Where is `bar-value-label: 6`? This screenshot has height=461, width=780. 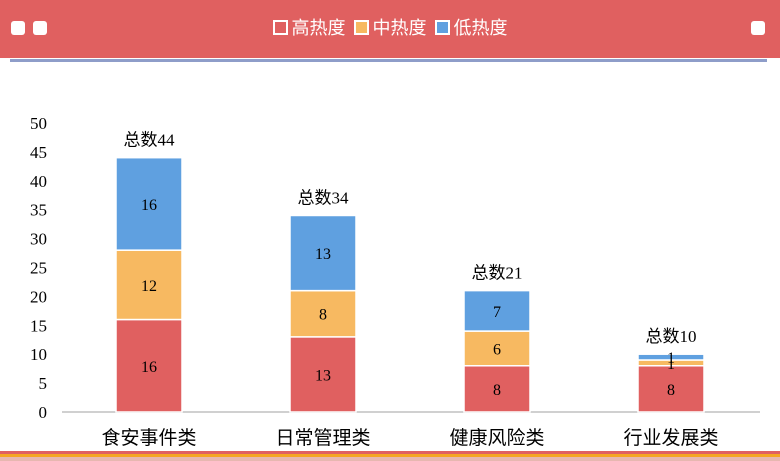
bar-value-label: 6 is located at coordinates (497, 349).